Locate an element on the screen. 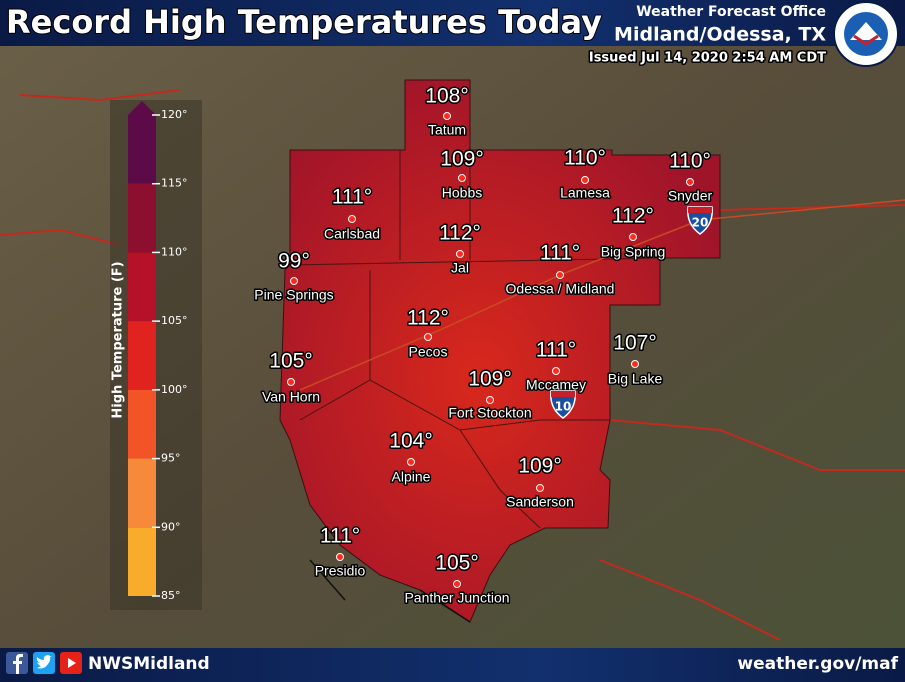  footer-bar is located at coordinates (452, 665).